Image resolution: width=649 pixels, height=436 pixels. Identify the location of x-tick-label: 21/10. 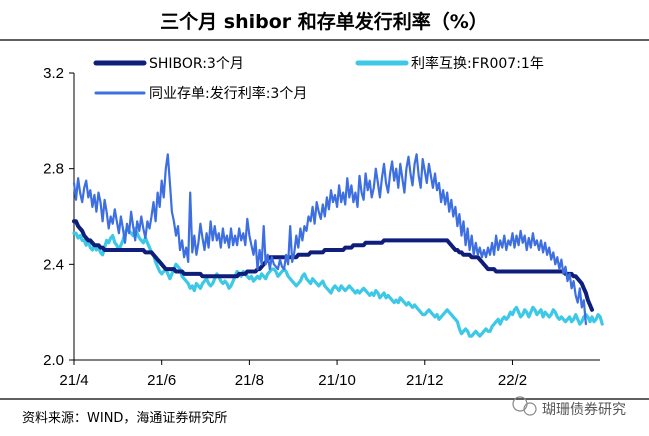
(337, 380).